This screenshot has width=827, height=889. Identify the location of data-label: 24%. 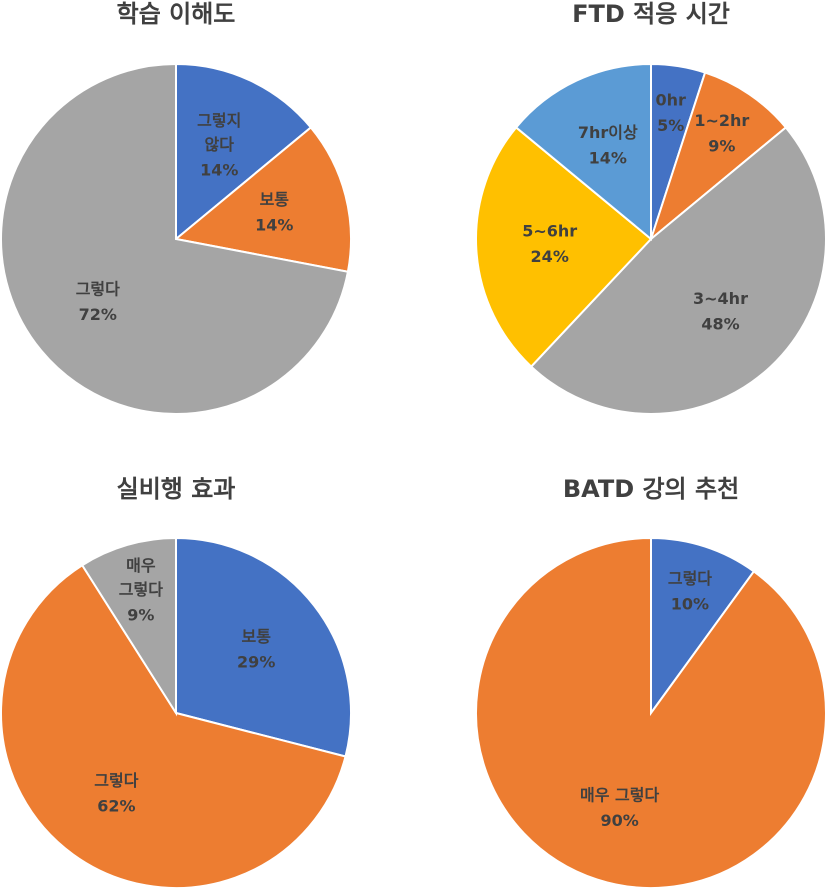
(550, 256).